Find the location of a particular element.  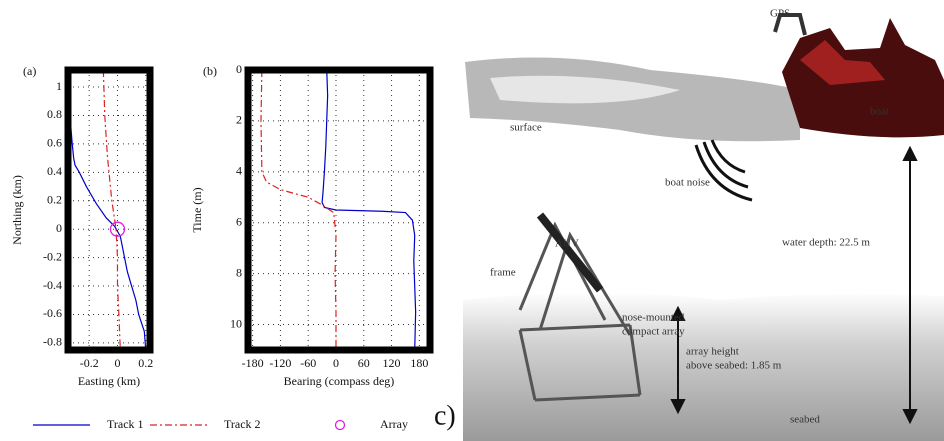

x-tick-label: 120 is located at coordinates (392, 363).